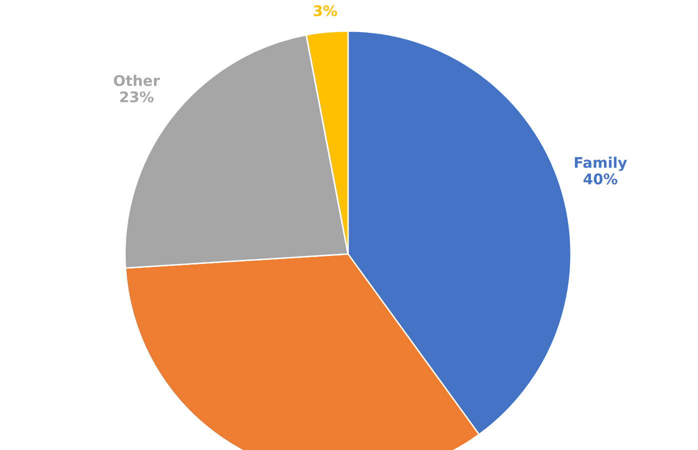 The width and height of the screenshot is (698, 450). What do you see at coordinates (137, 80) in the screenshot?
I see `slice-label: Other` at bounding box center [137, 80].